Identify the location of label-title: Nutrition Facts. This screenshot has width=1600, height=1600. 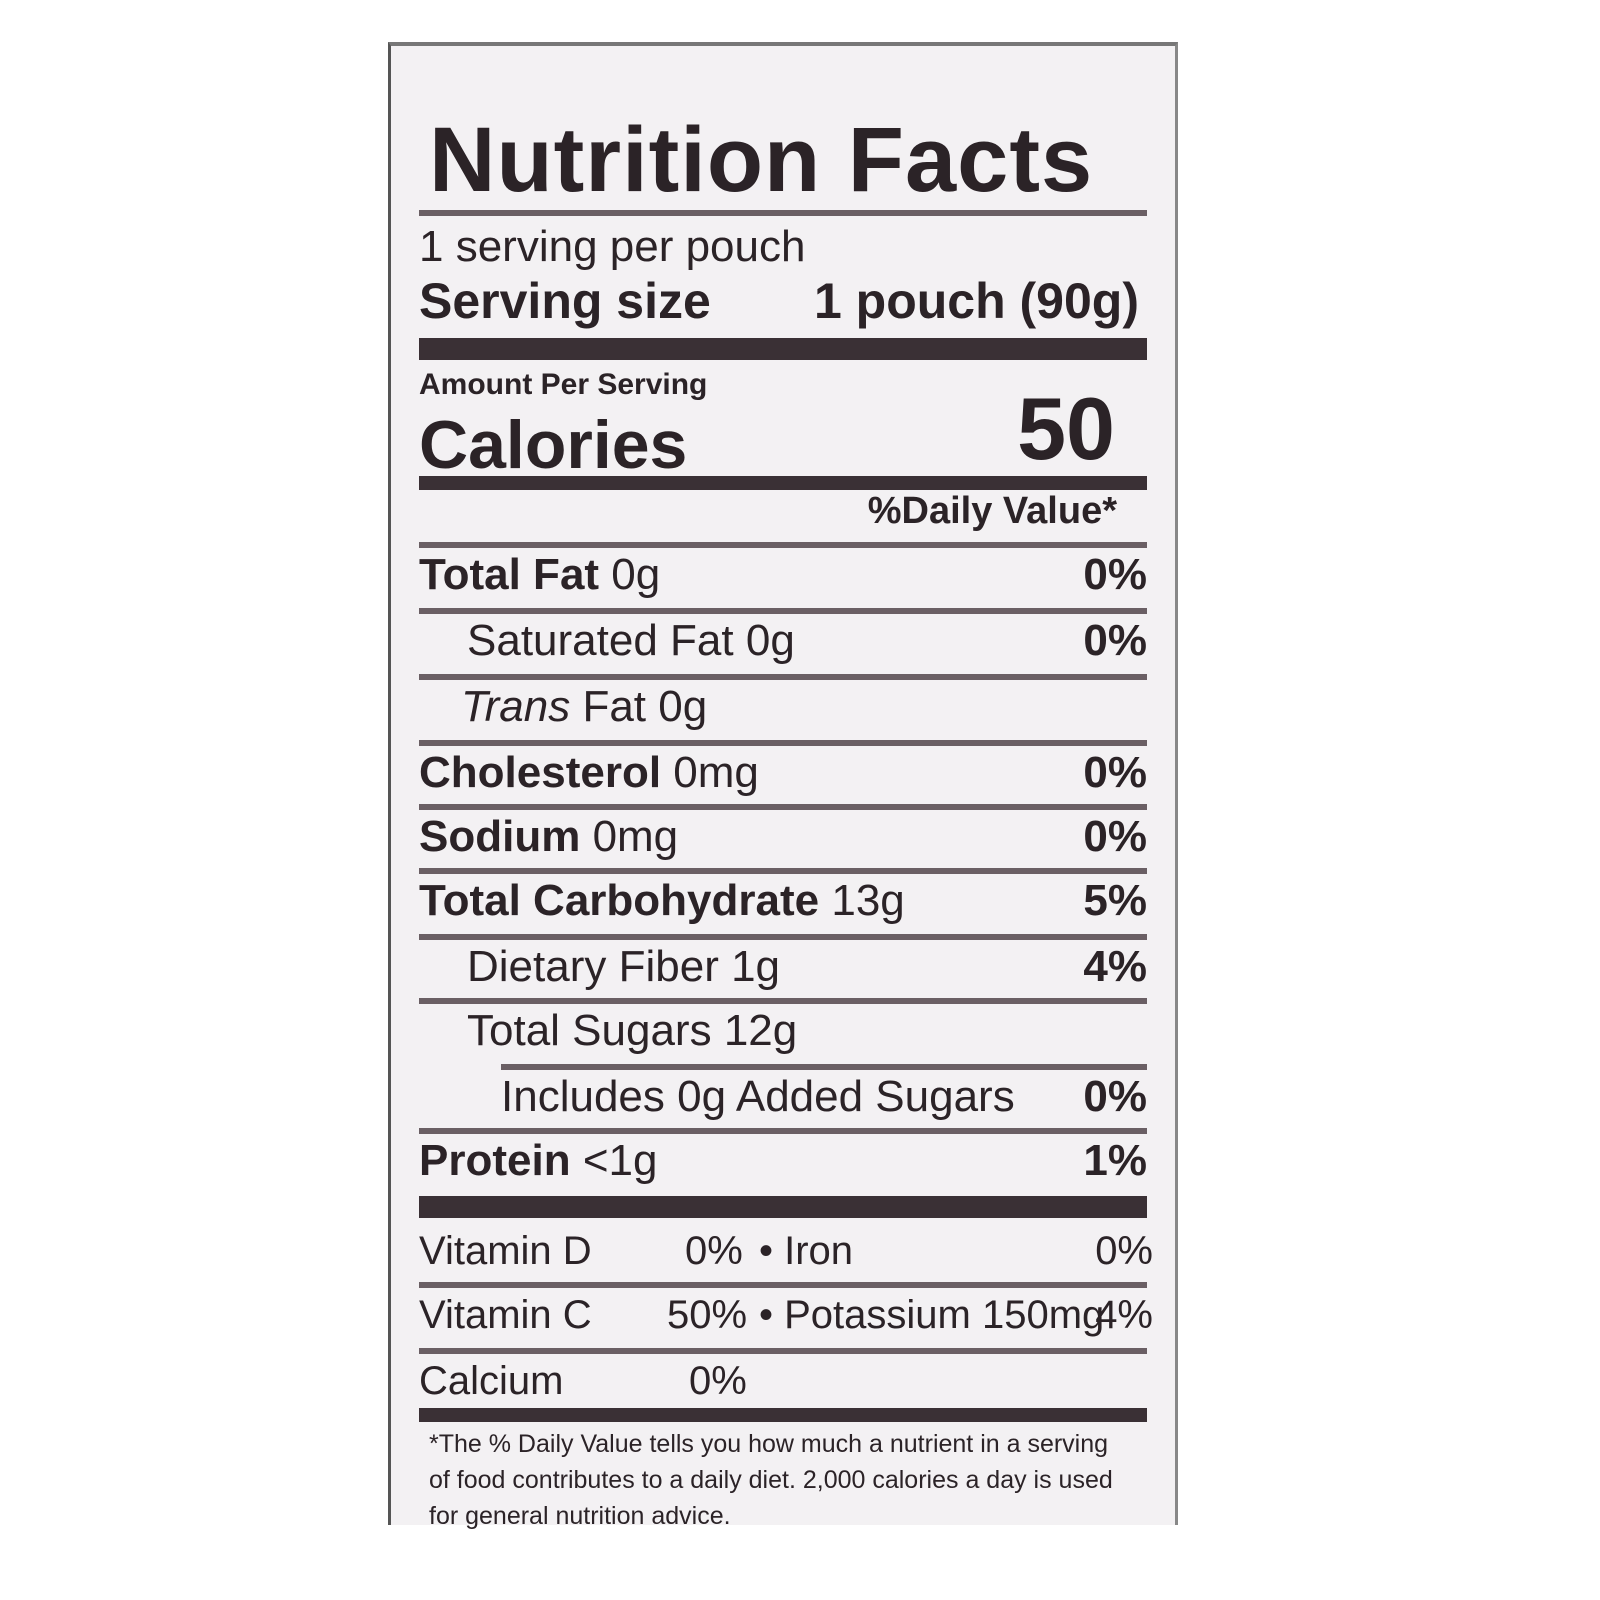
(761, 160).